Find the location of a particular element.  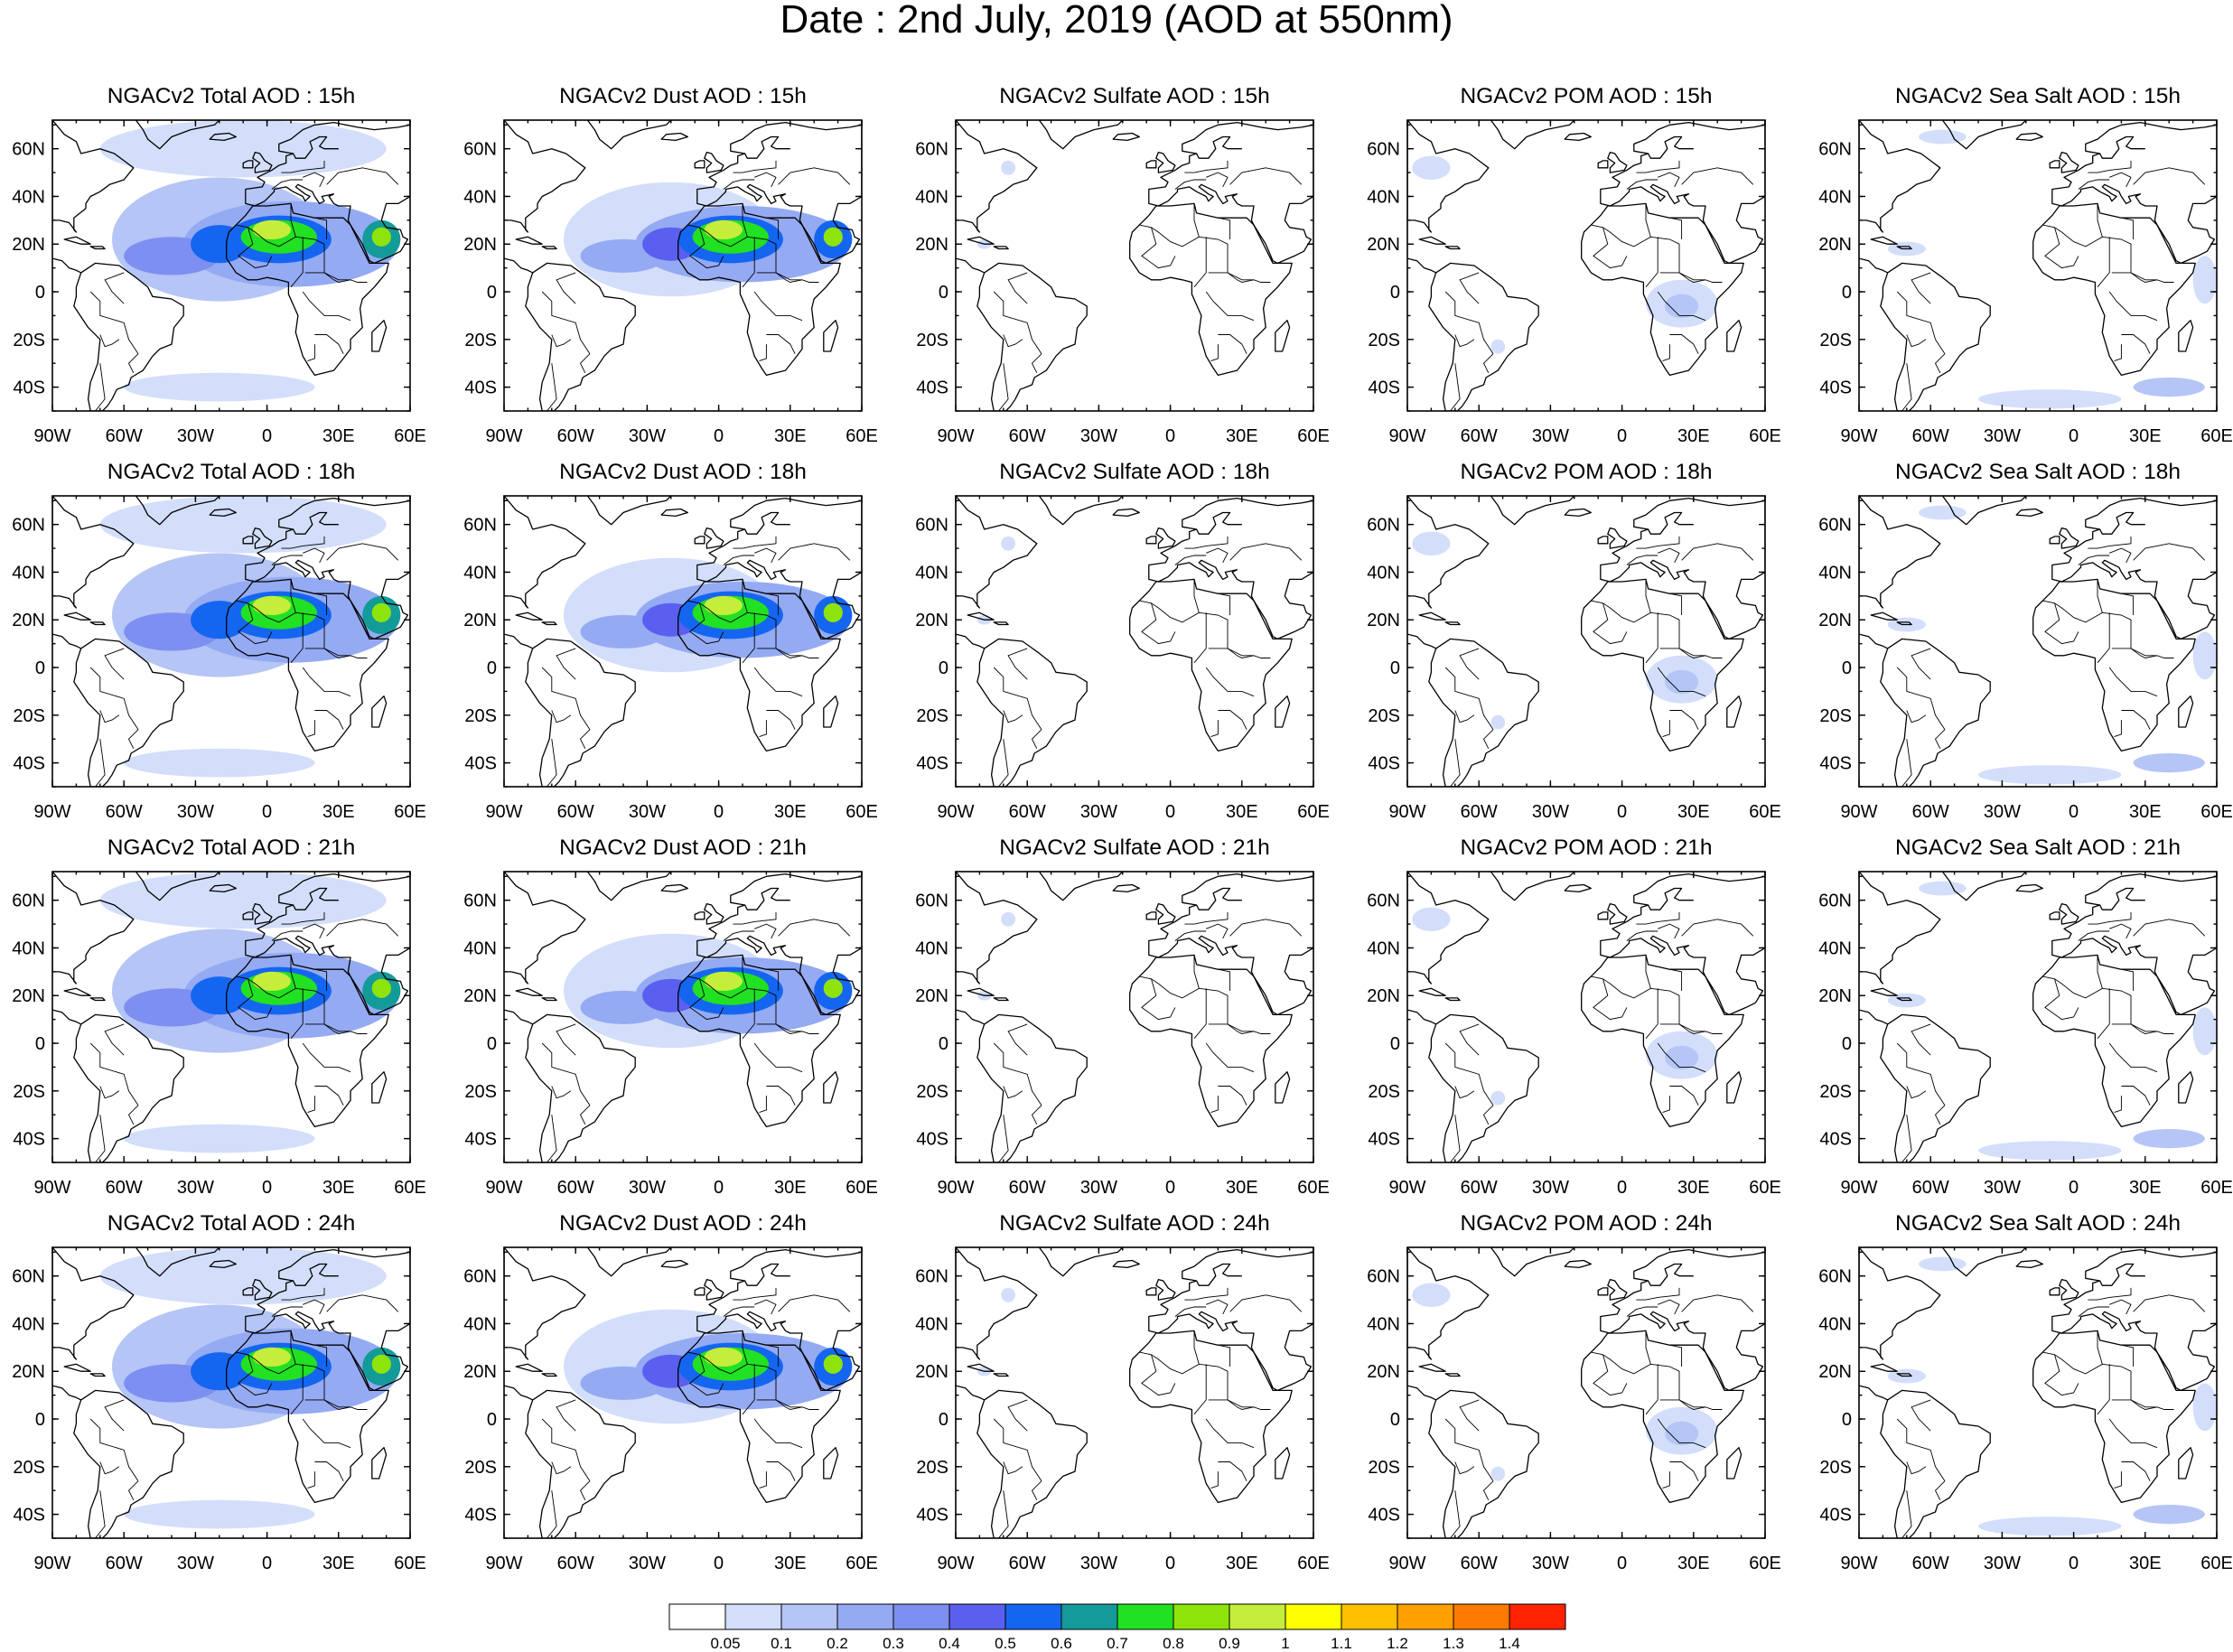

panel-title-total-aod: NGACv2 Total AOD : 18h is located at coordinates (231, 472).